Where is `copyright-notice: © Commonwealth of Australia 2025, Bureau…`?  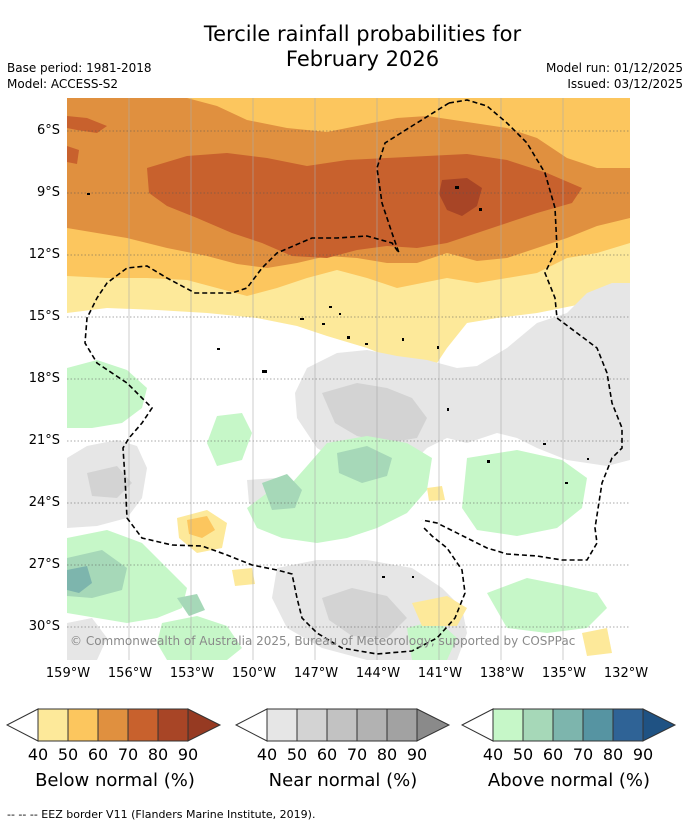
copyright-notice: © Commonwealth of Australia 2025, Bureau… is located at coordinates (323, 641).